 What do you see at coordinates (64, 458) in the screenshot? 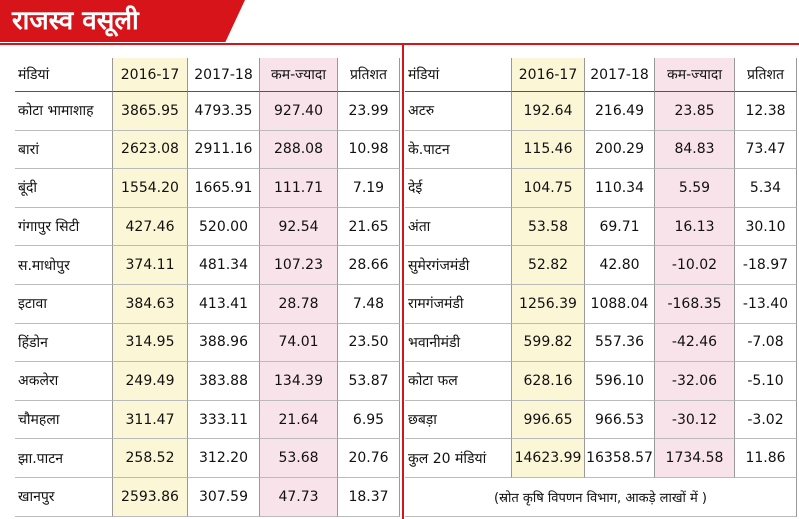
I see `table-cell: झा.पाटन` at bounding box center [64, 458].